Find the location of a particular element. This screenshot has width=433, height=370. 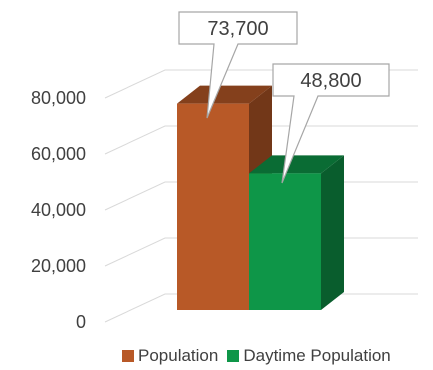

y-axis-ticks: 0 20,000 40,000 60,000 80,000 is located at coordinates (58, 210).